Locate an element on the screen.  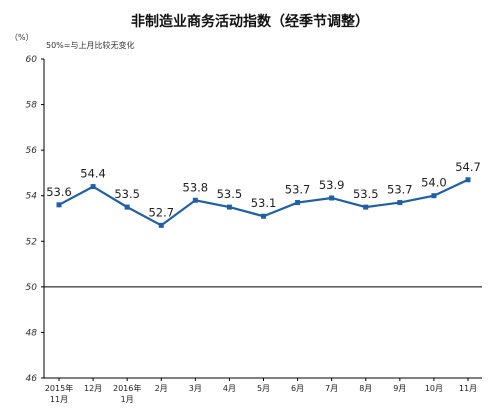
x-tick-label: 5月 is located at coordinates (263, 388).